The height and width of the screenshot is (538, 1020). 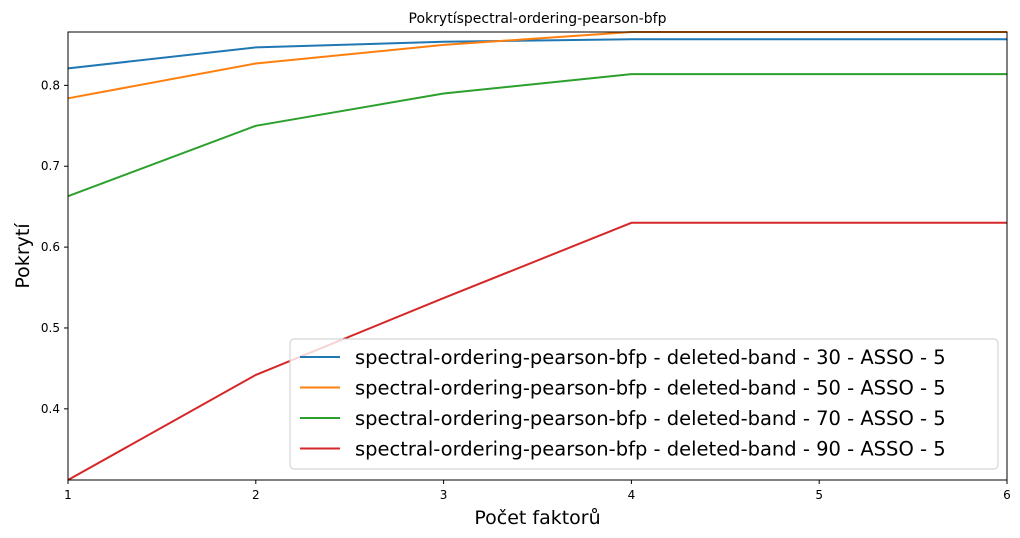 What do you see at coordinates (819, 495) in the screenshot?
I see `x-tick-label: 5` at bounding box center [819, 495].